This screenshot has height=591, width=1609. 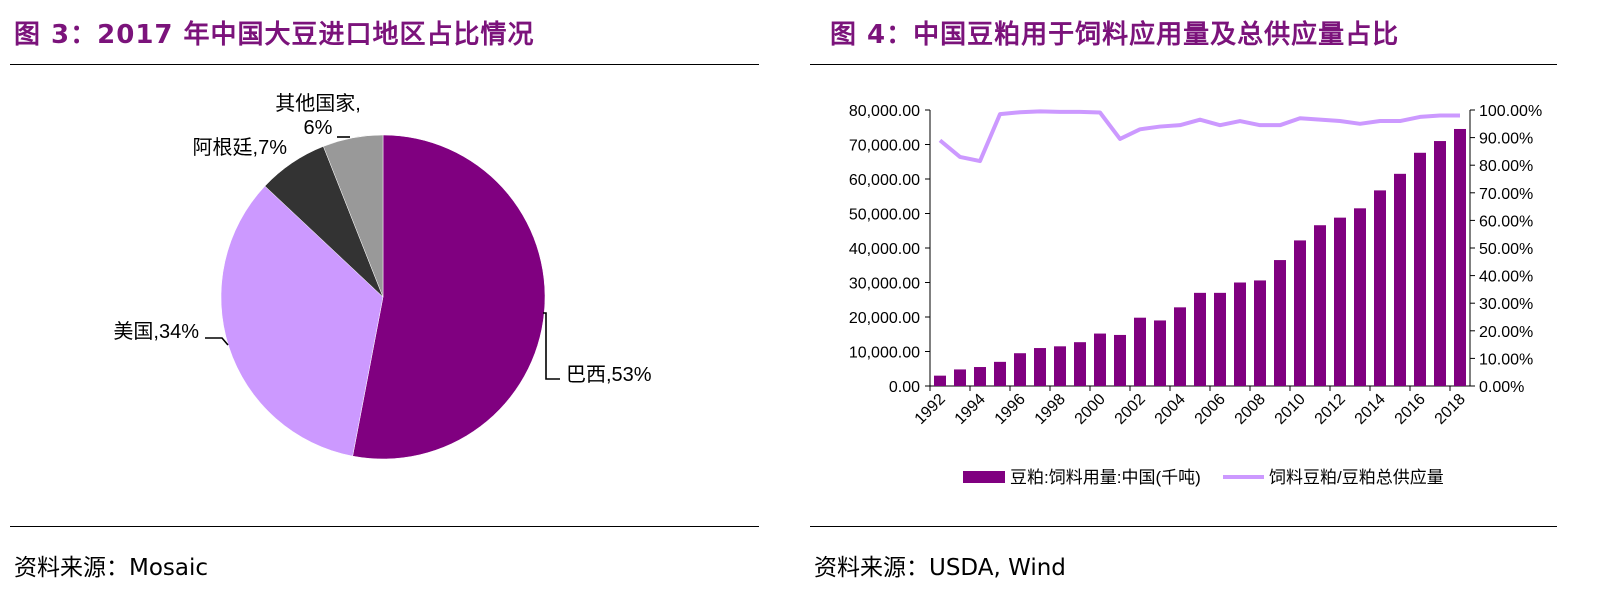 I want to click on x-axis-tick-label: 1992, so click(x=930, y=409).